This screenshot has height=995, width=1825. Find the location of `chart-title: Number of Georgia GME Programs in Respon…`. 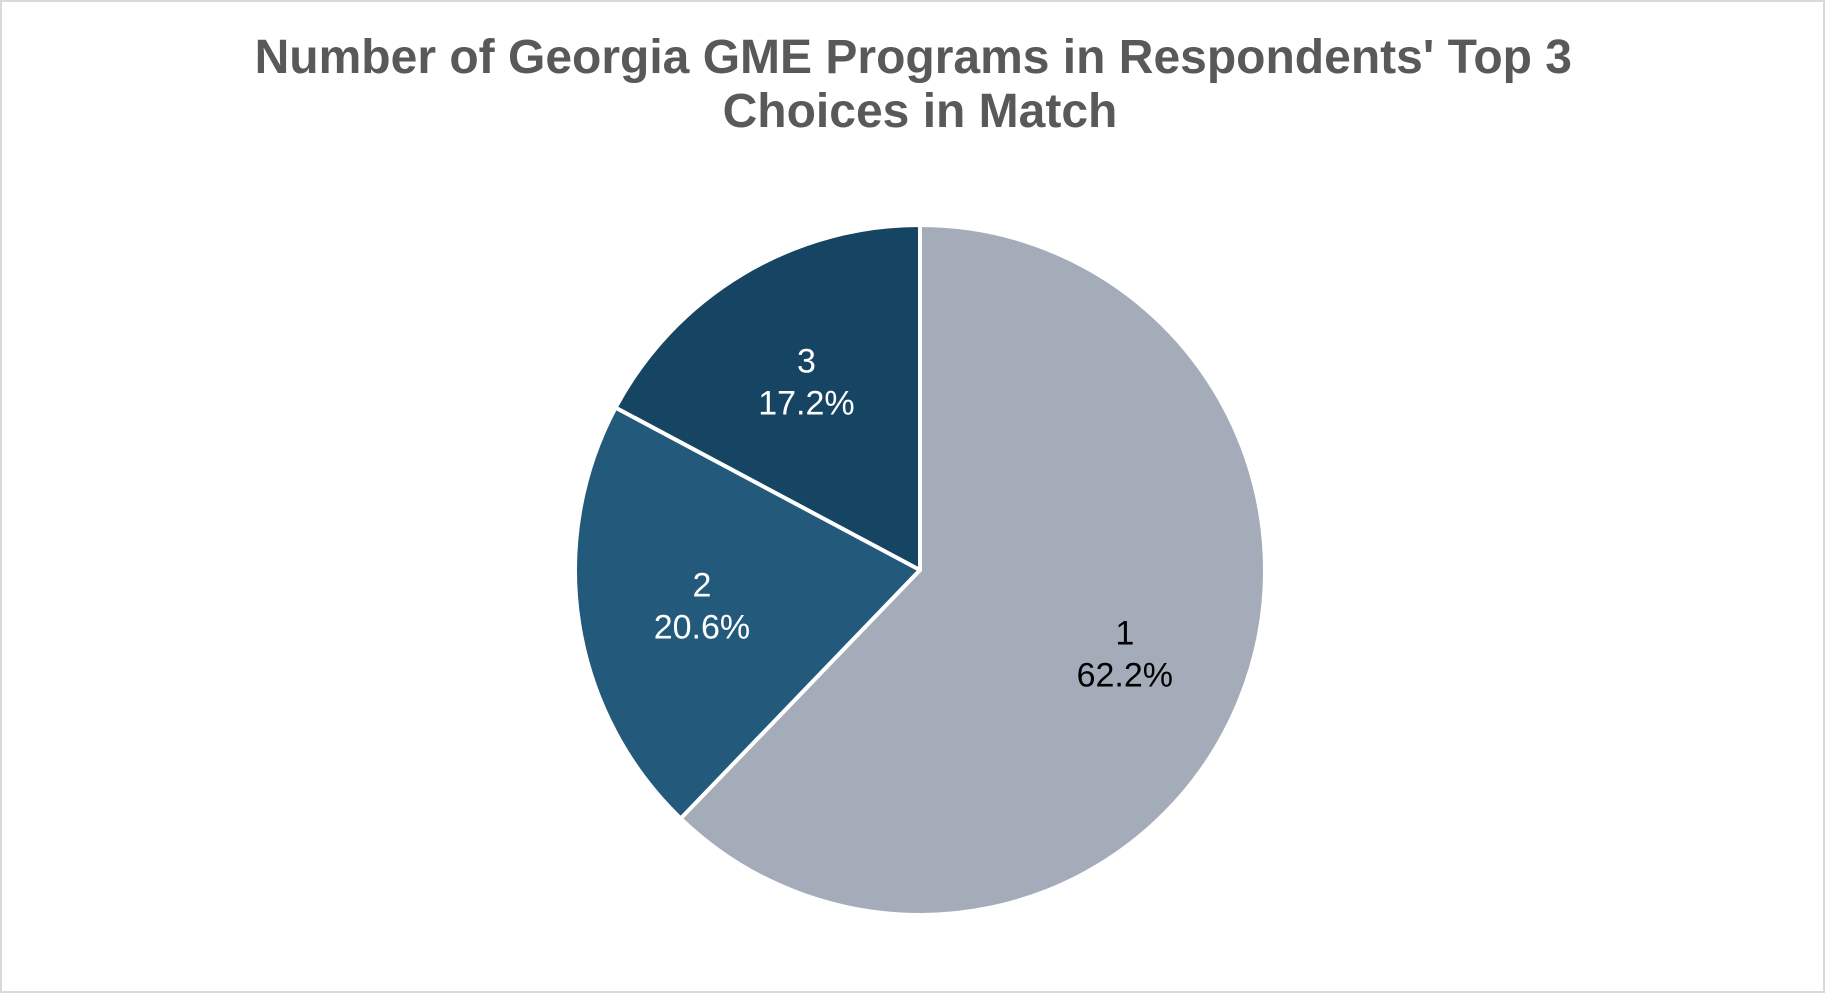

chart-title: Number of Georgia GME Programs in Respon… is located at coordinates (920, 84).